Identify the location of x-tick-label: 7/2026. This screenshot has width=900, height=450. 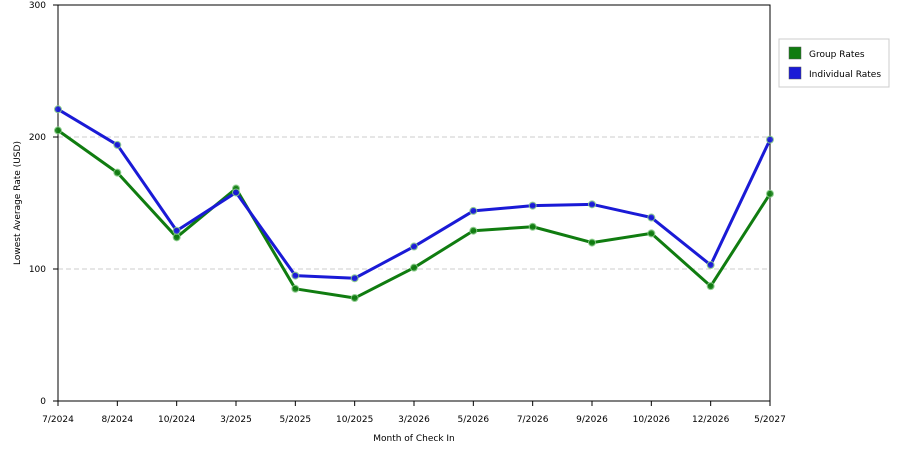
(533, 420).